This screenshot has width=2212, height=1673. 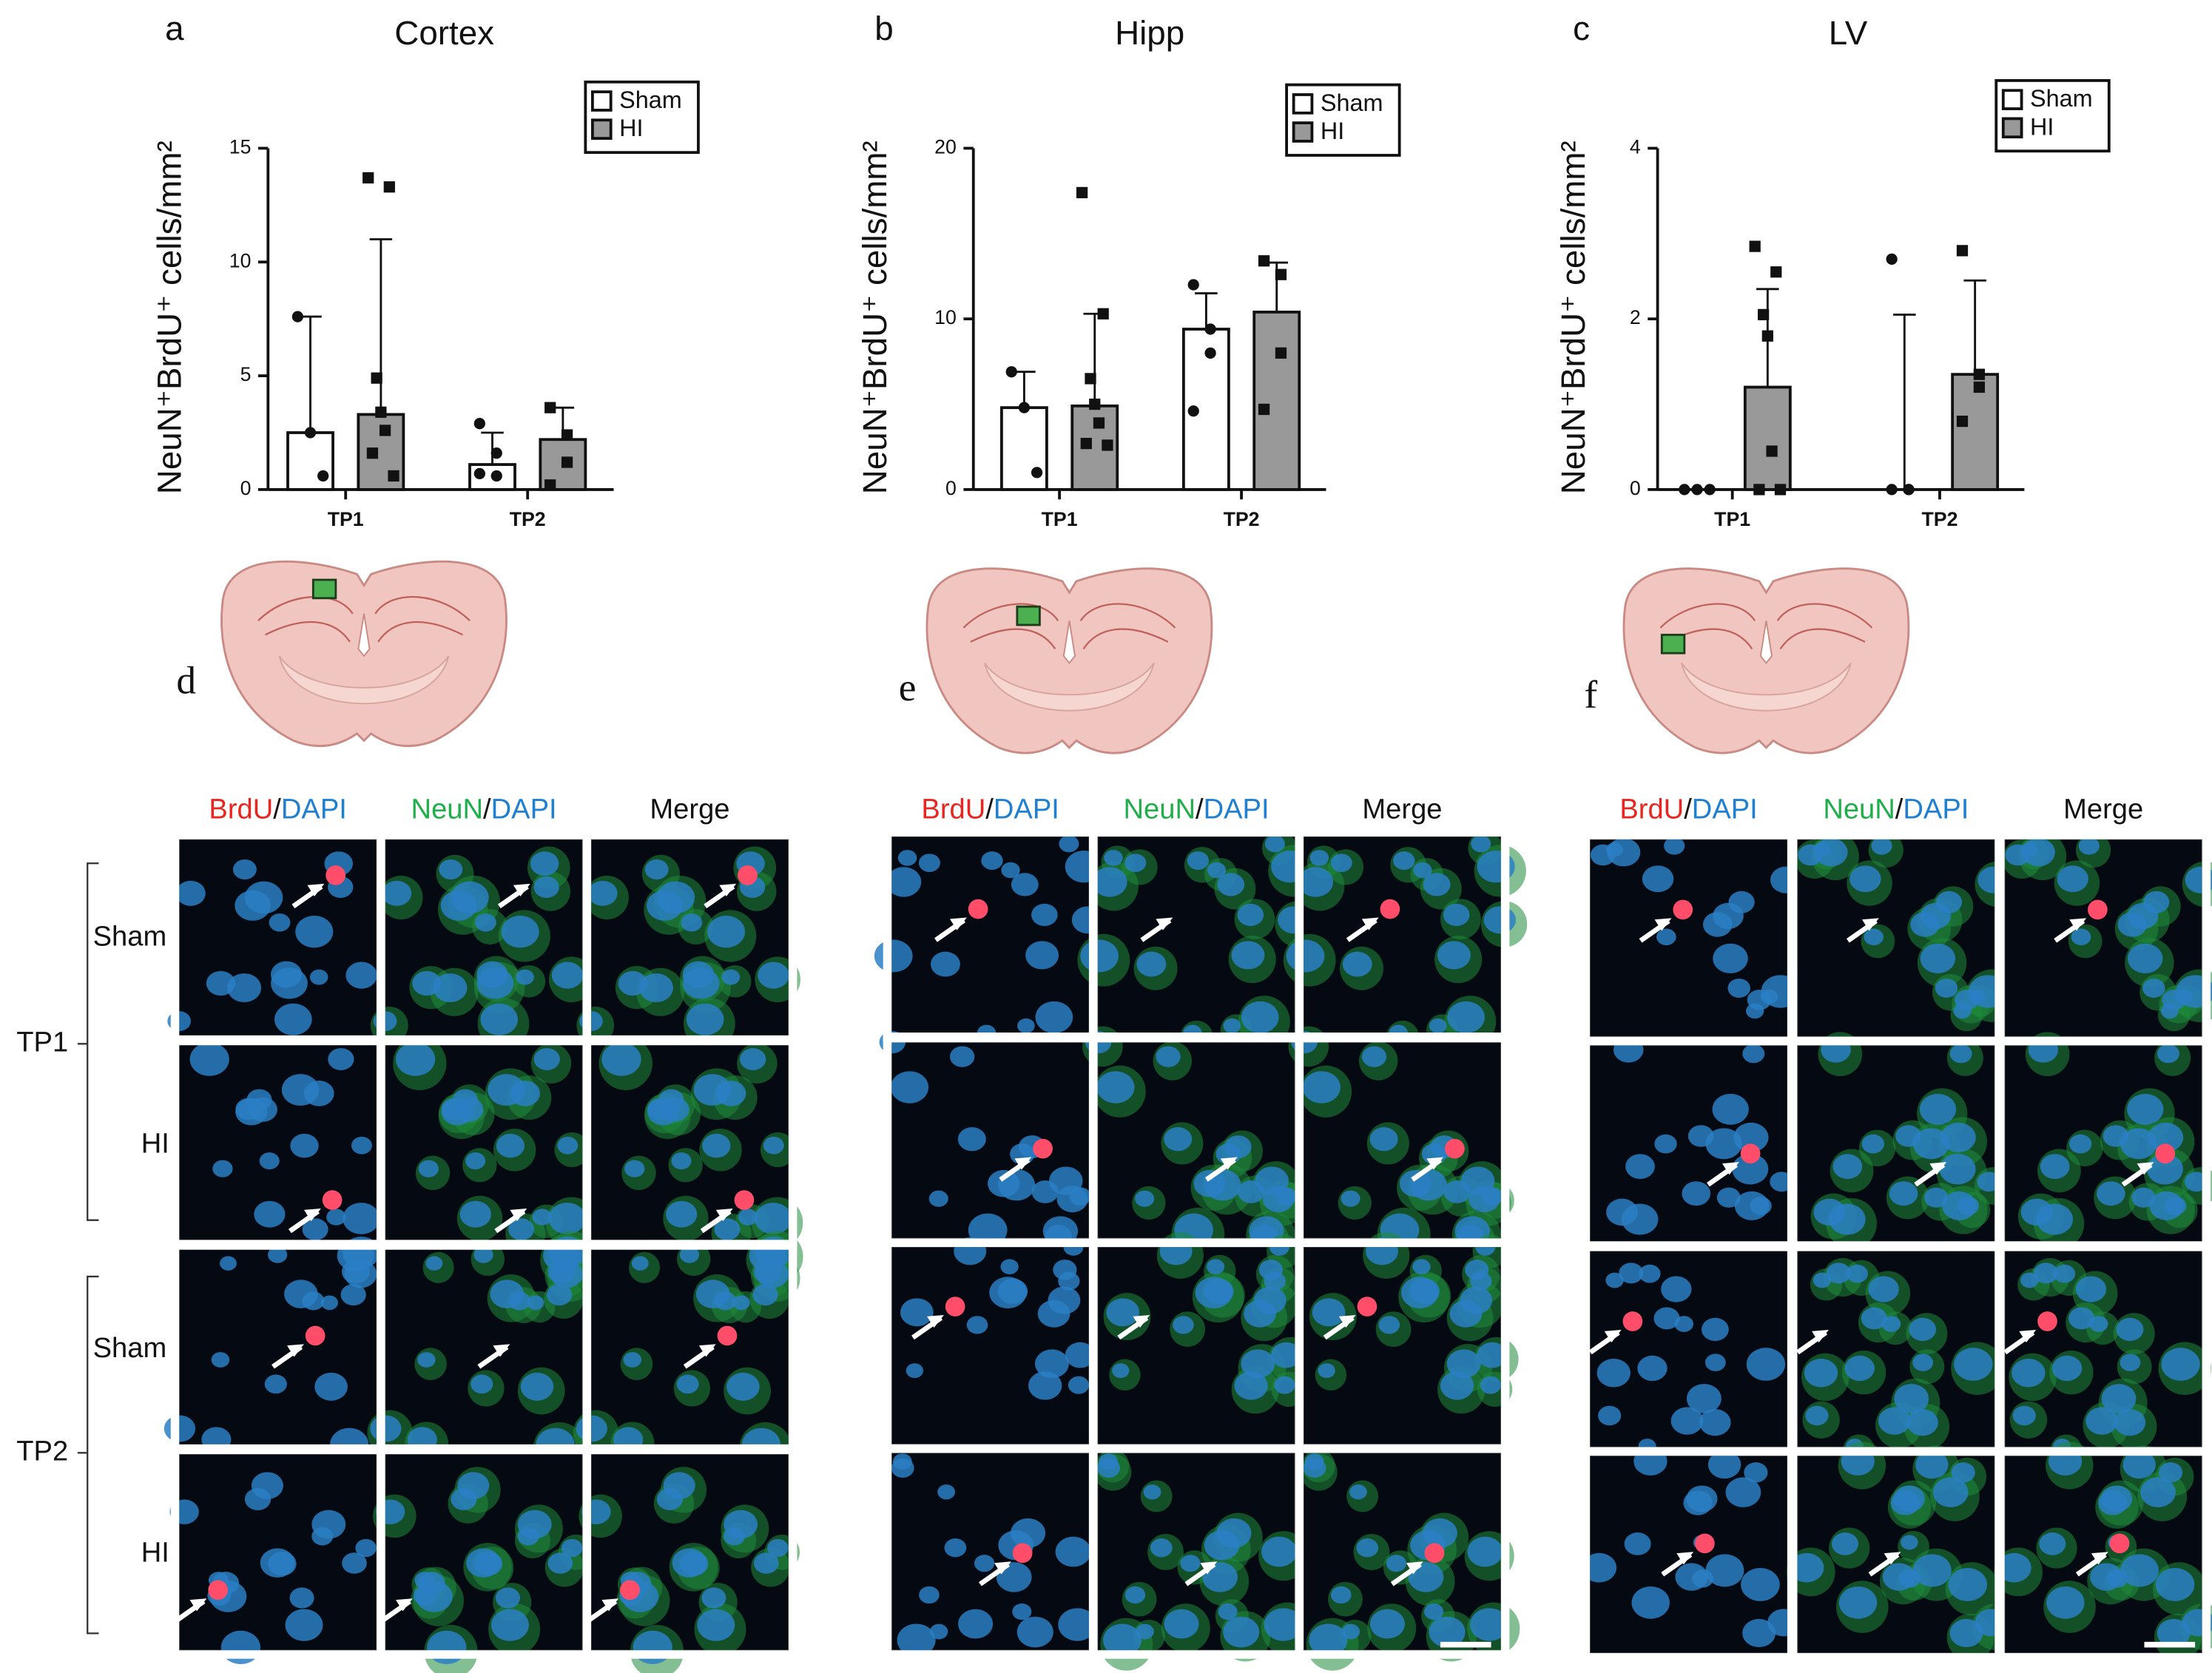 I want to click on column-header: BrdU/DAPI, so click(x=990, y=809).